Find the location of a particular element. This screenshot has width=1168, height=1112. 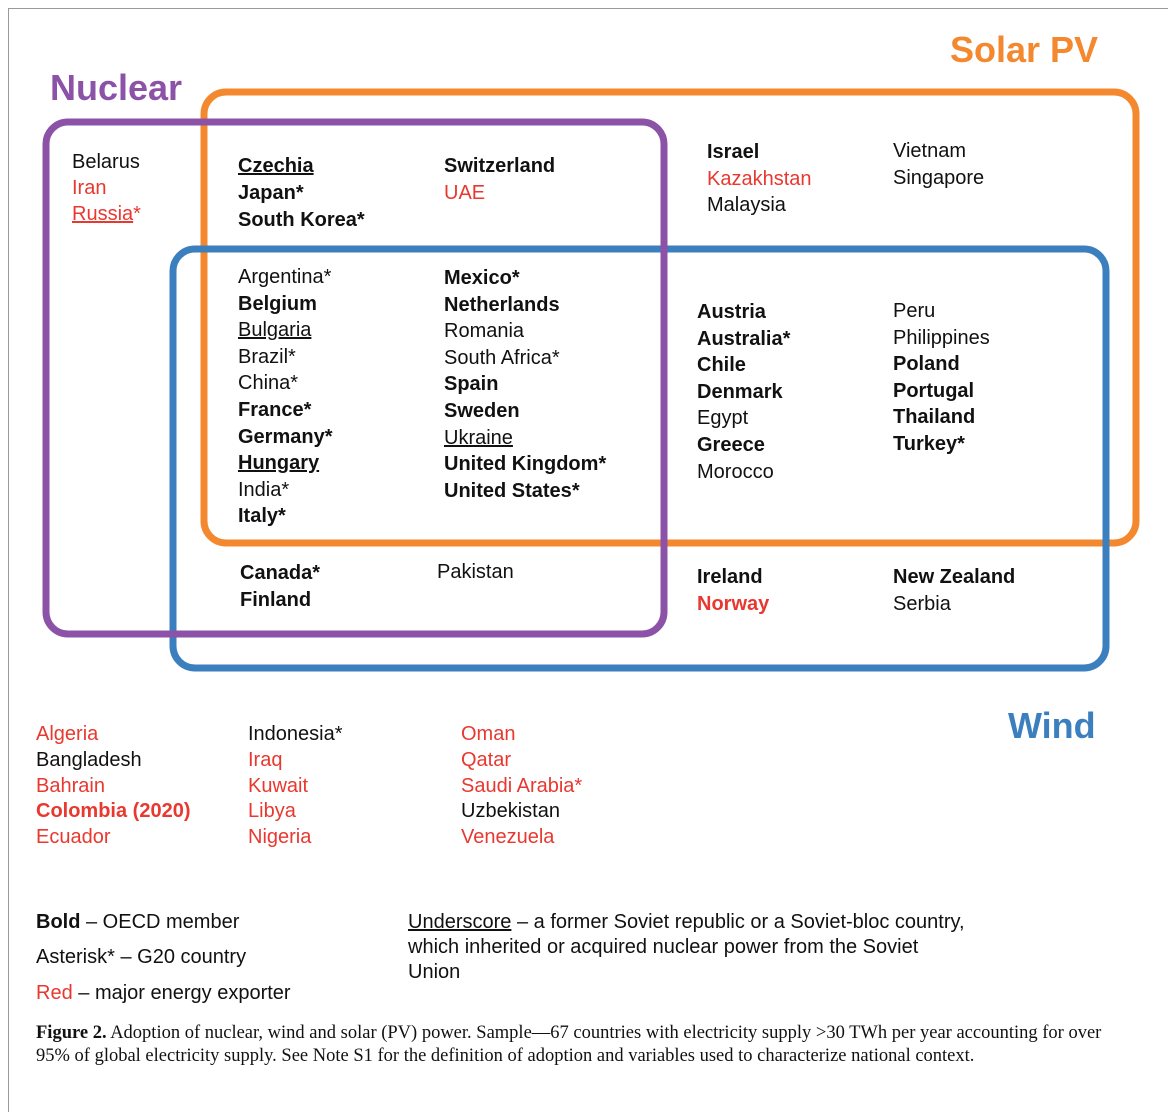

country-name: United States is located at coordinates (508, 490).